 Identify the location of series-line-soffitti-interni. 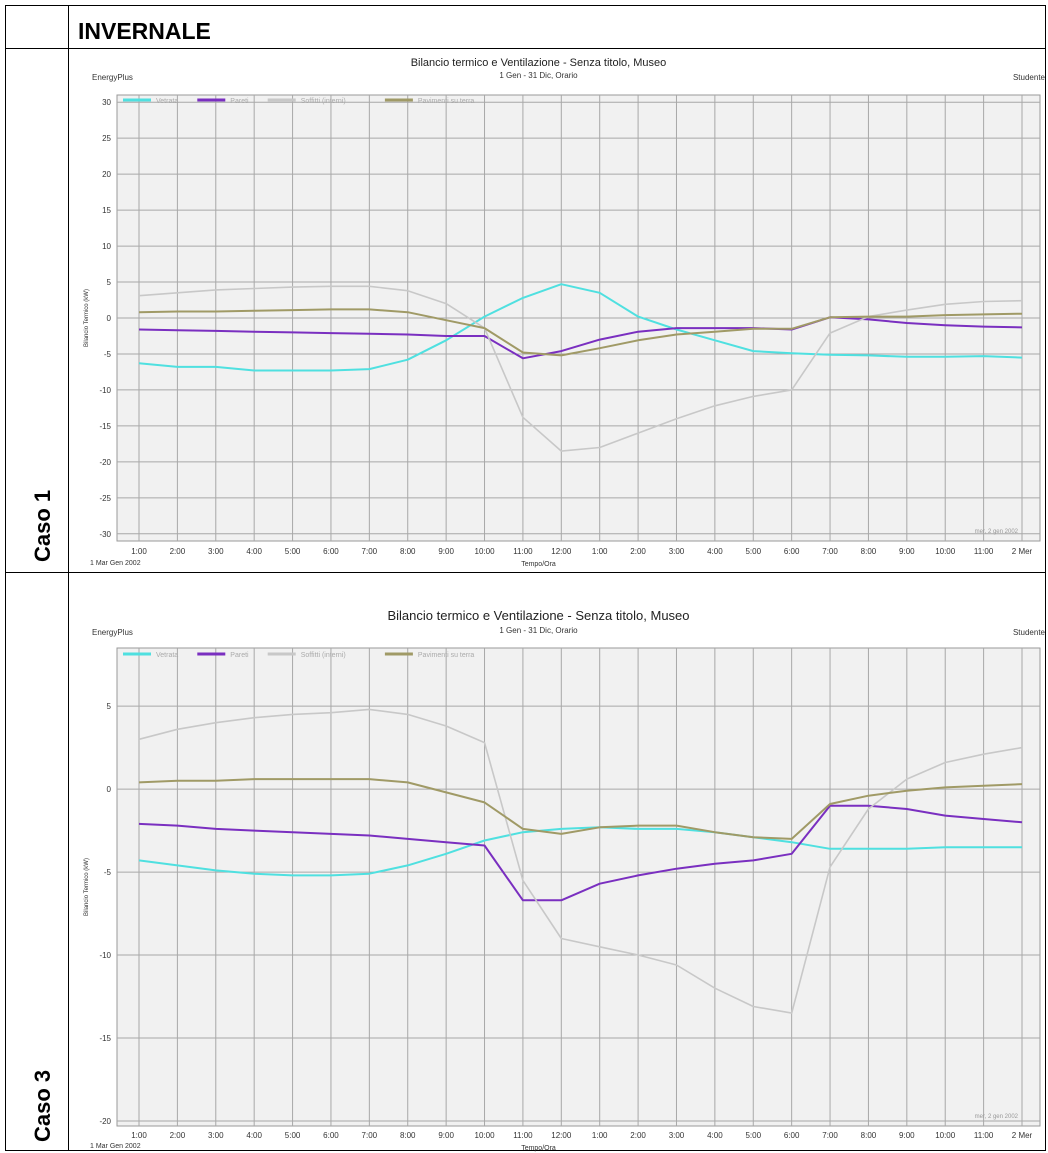
(580, 368).